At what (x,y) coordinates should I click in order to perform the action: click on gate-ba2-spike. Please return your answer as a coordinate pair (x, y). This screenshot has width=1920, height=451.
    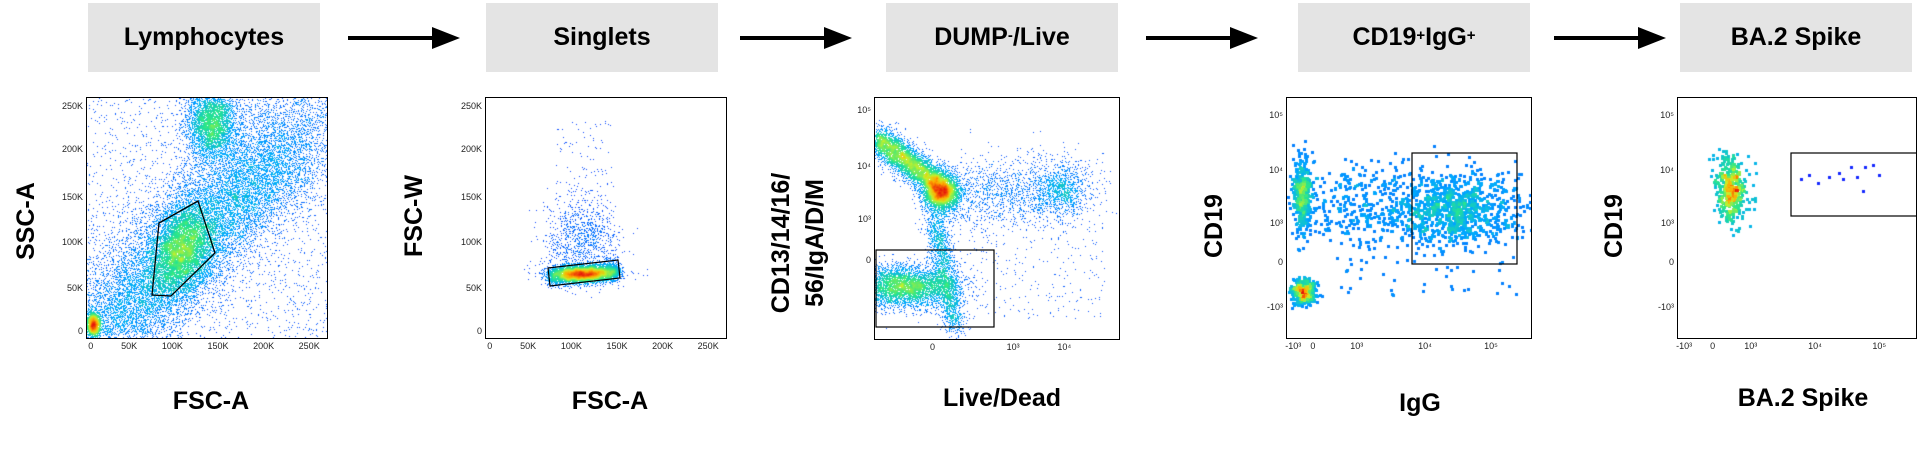
    Looking at the image, I should click on (1853, 184).